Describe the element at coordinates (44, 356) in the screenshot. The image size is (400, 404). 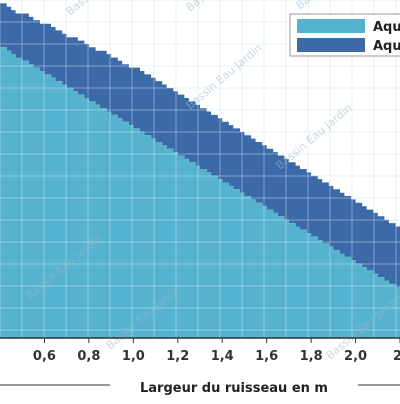
I see `x-tick-label: 0,6` at that location.